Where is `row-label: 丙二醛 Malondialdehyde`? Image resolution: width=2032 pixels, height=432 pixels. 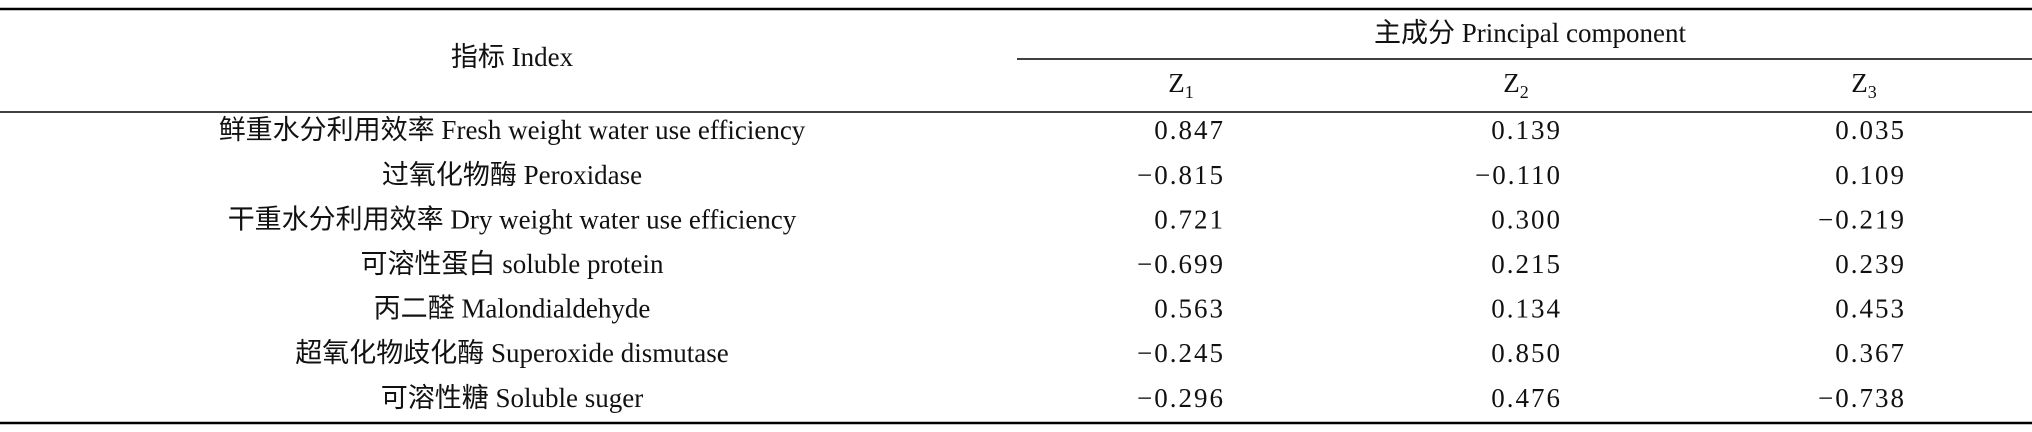
row-label: 丙二醛 Malondialdehyde is located at coordinates (512, 309).